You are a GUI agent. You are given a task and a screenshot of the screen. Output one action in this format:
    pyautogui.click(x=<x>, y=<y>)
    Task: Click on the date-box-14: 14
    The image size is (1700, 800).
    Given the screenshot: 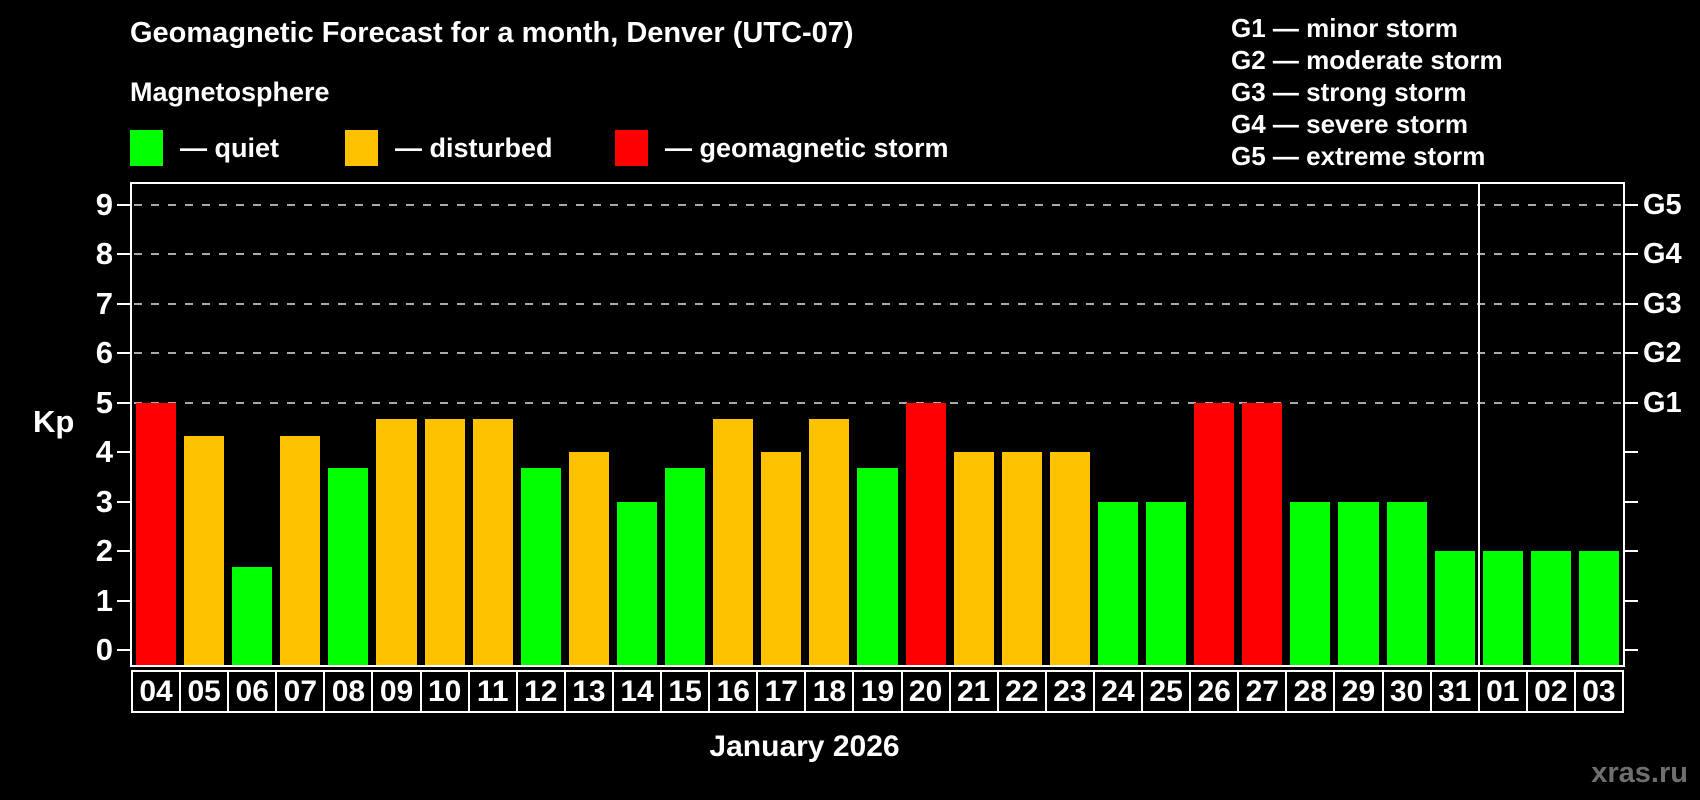 What is the action you would take?
    pyautogui.click(x=637, y=691)
    